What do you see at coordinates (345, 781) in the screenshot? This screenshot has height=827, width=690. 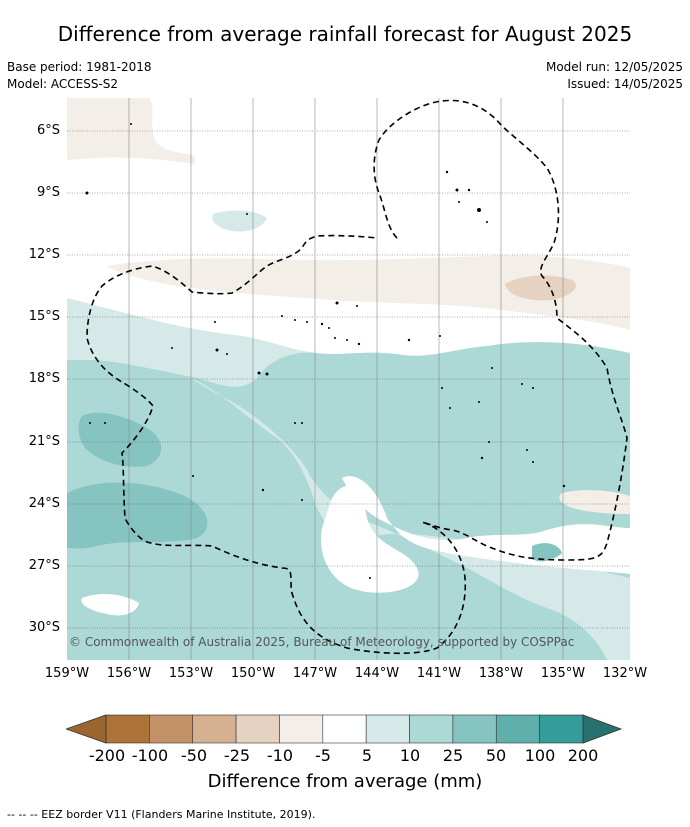 I see `colorbar-label: Difference from average (mm)` at bounding box center [345, 781].